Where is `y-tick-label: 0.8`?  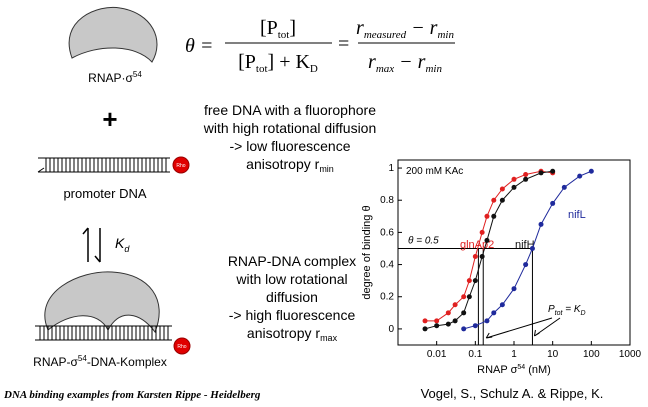 y-tick-label: 0.8 is located at coordinates (387, 200).